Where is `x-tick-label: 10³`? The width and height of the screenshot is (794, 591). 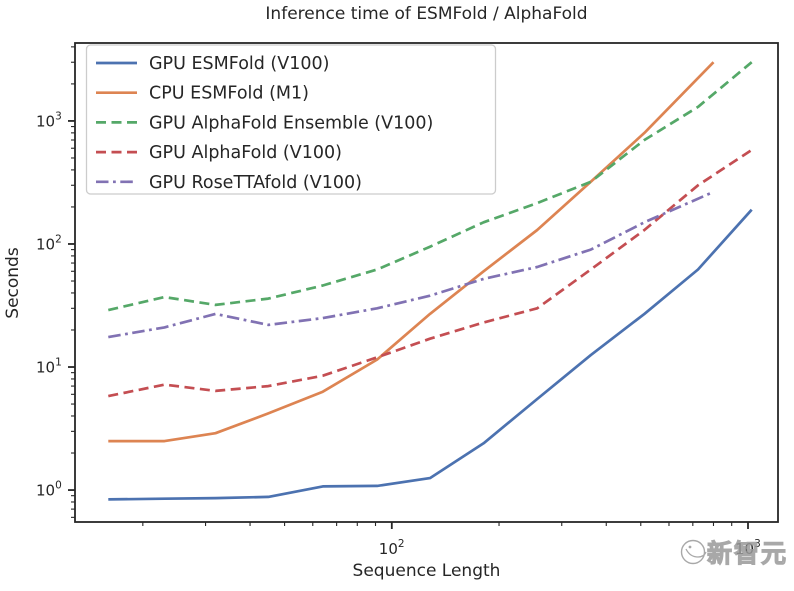 x-tick-label: 10³ is located at coordinates (748, 548).